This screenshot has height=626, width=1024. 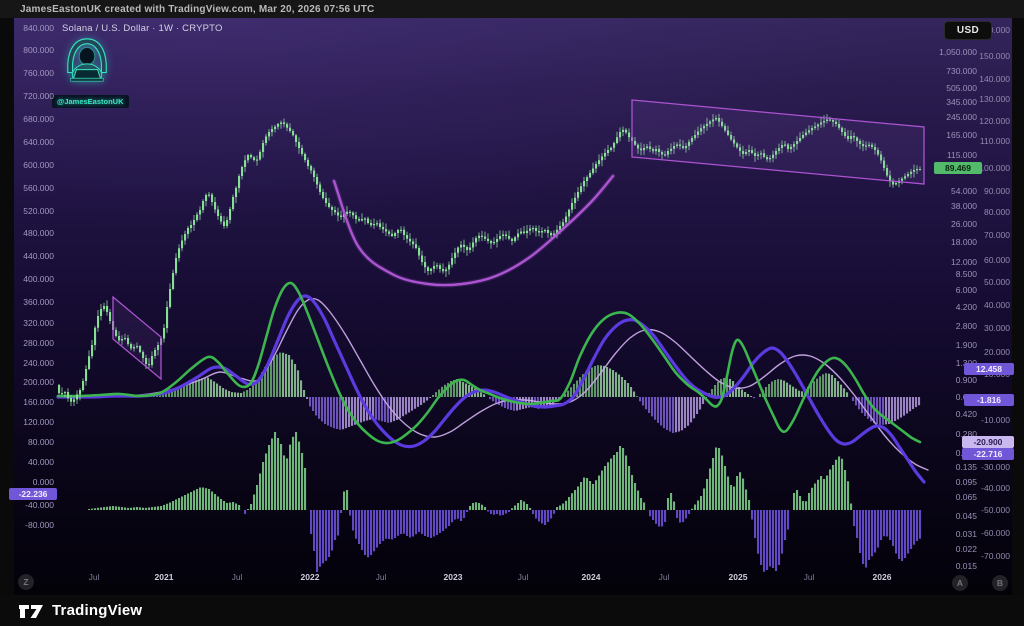 I want to click on right-log-axis-tick: 38.000, so click(x=964, y=206).